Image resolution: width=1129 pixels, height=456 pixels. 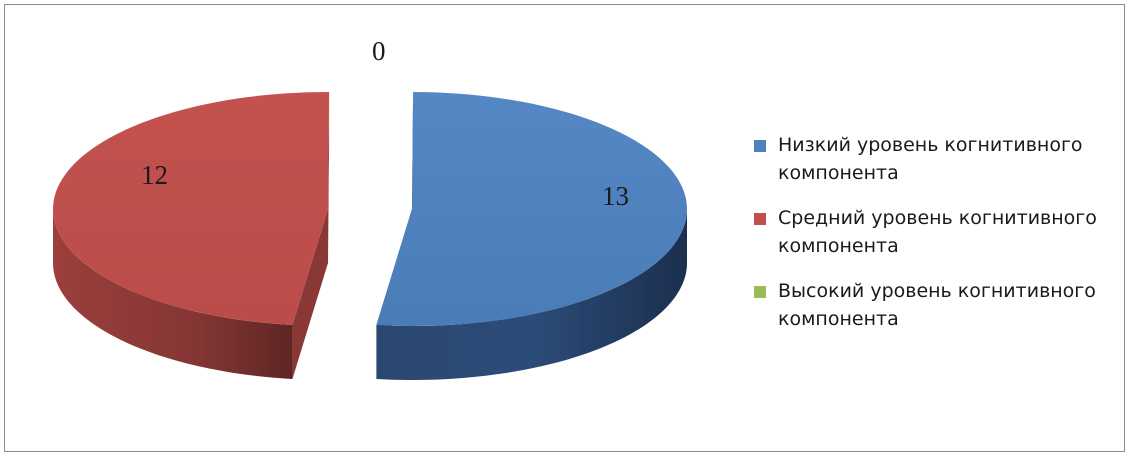 What do you see at coordinates (154, 175) in the screenshot?
I see `data-label-2: 12` at bounding box center [154, 175].